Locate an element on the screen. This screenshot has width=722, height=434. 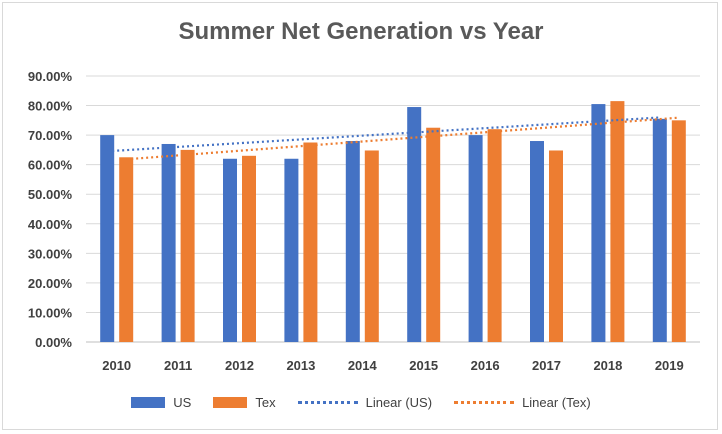
x-tick-label: 2013 is located at coordinates (300, 365).